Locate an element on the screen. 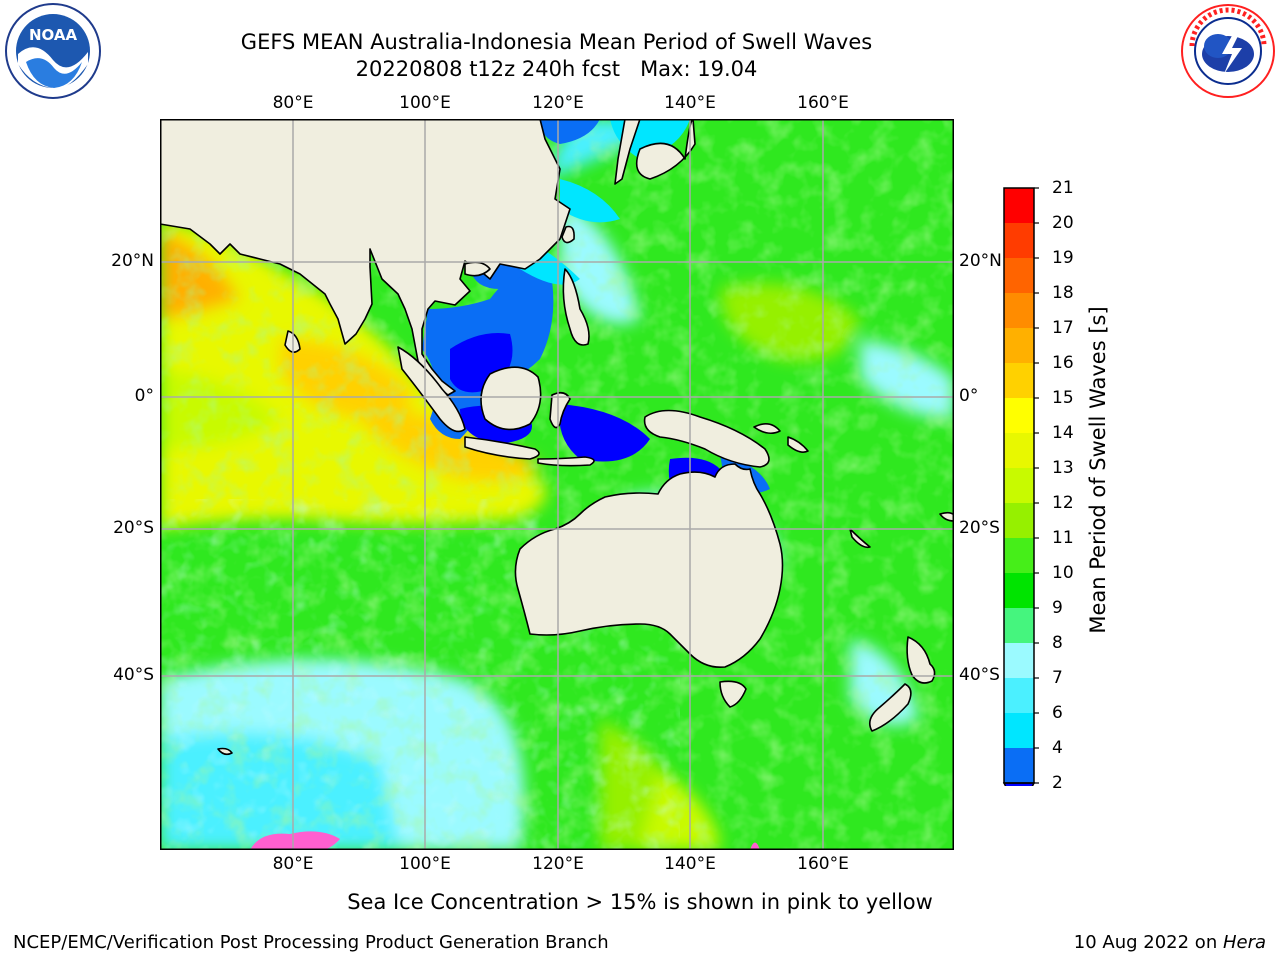 This screenshot has height=960, width=1280. lon-tick-bottom: 100°E is located at coordinates (425, 864).